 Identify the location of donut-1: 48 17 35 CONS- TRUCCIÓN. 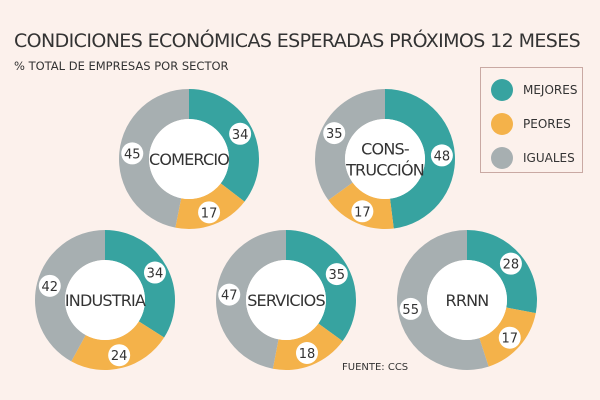
(385, 159).